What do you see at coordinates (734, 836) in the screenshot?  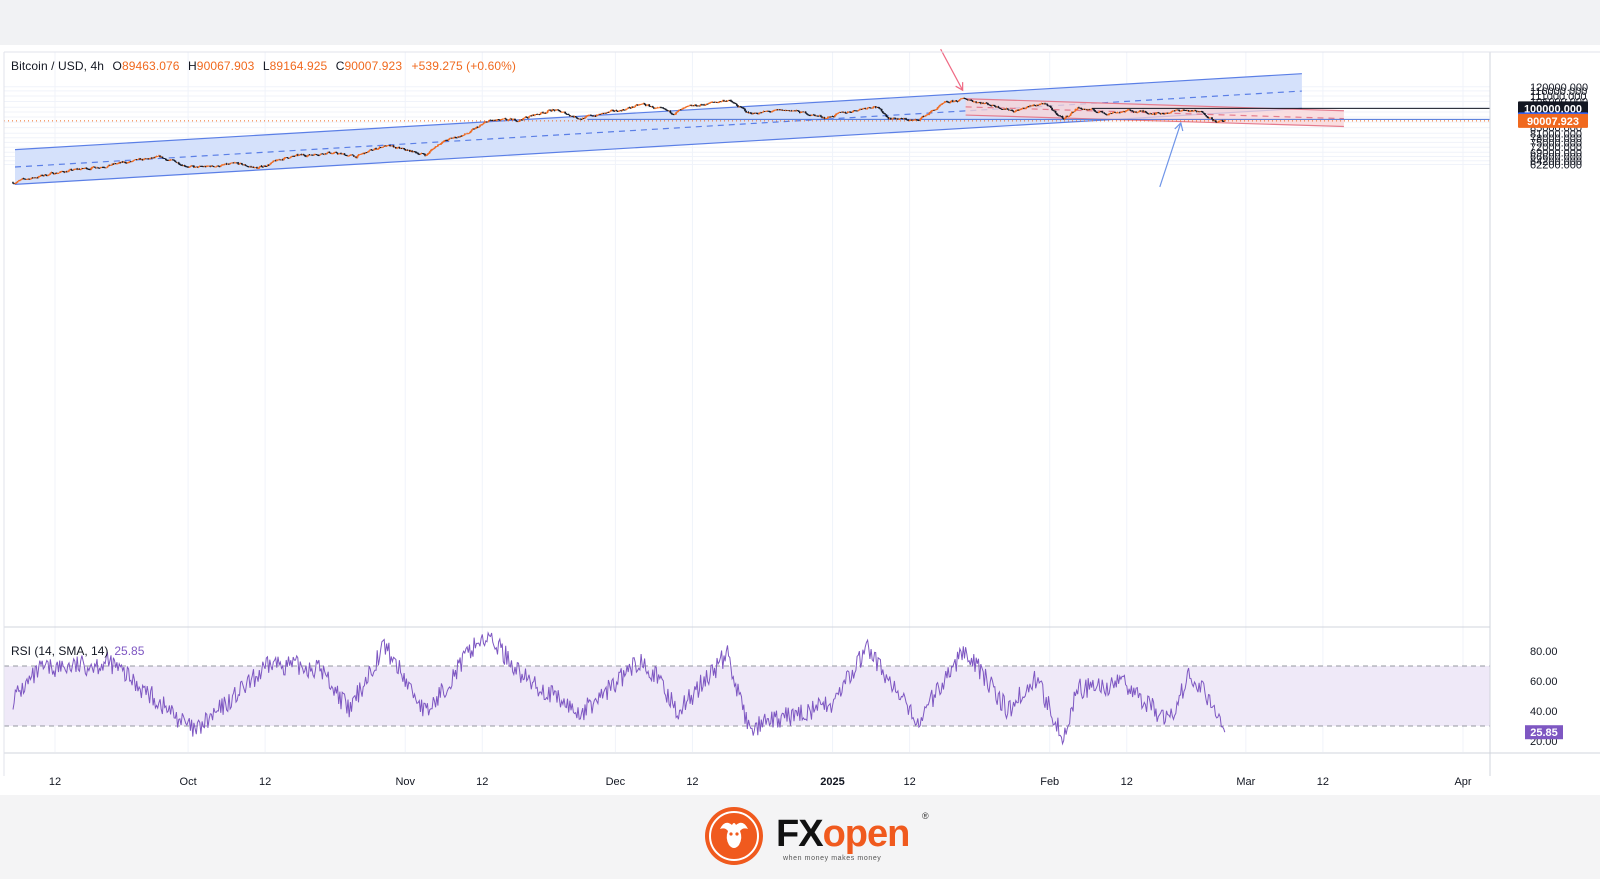 I see `bull-logo-icon` at bounding box center [734, 836].